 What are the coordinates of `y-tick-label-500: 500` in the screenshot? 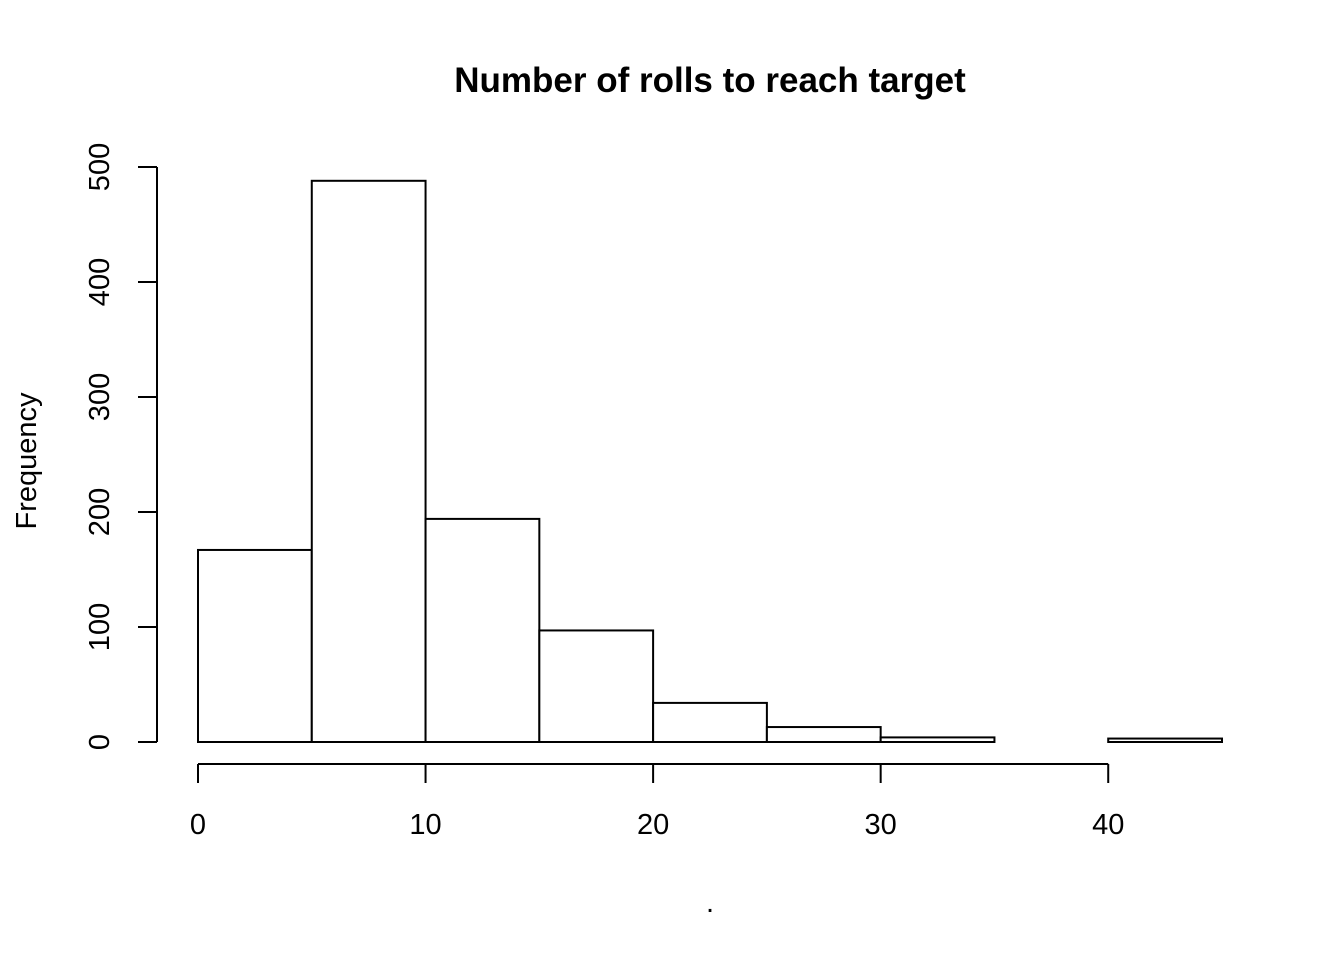 It's located at (100, 167).